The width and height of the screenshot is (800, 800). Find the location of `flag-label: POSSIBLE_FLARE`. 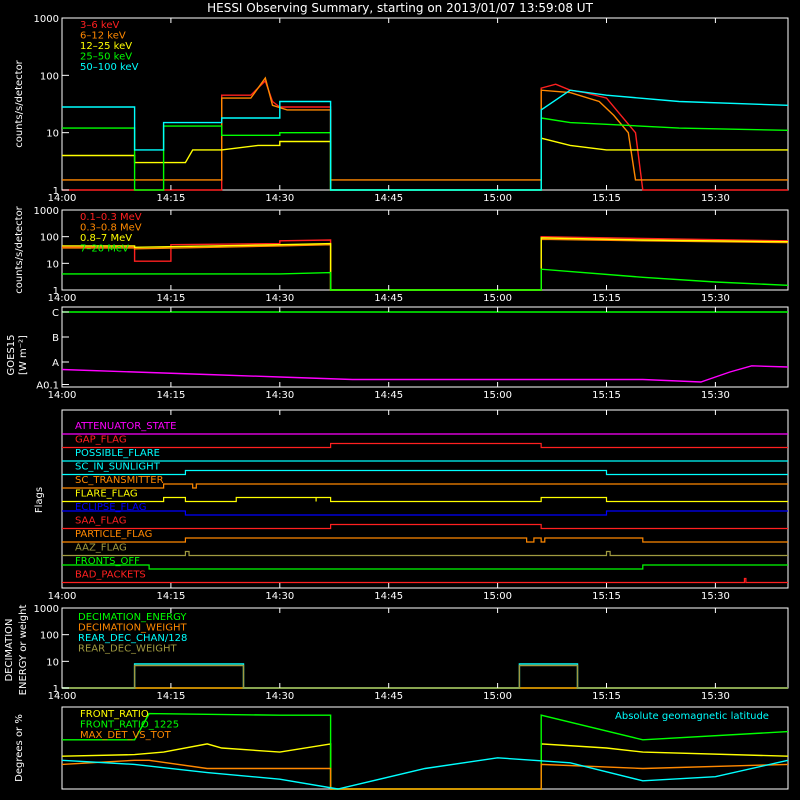

flag-label: POSSIBLE_FLARE is located at coordinates (117, 453).